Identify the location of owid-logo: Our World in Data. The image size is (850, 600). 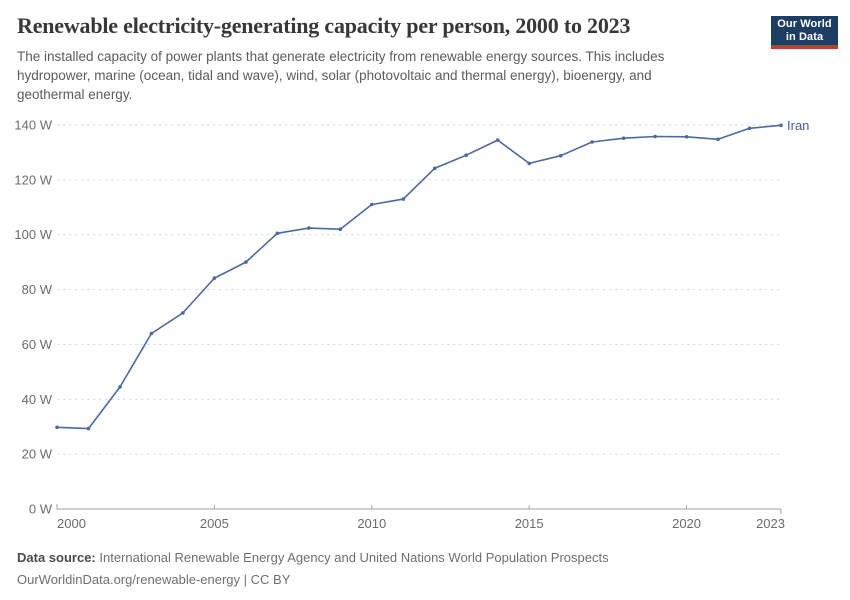
(804, 32).